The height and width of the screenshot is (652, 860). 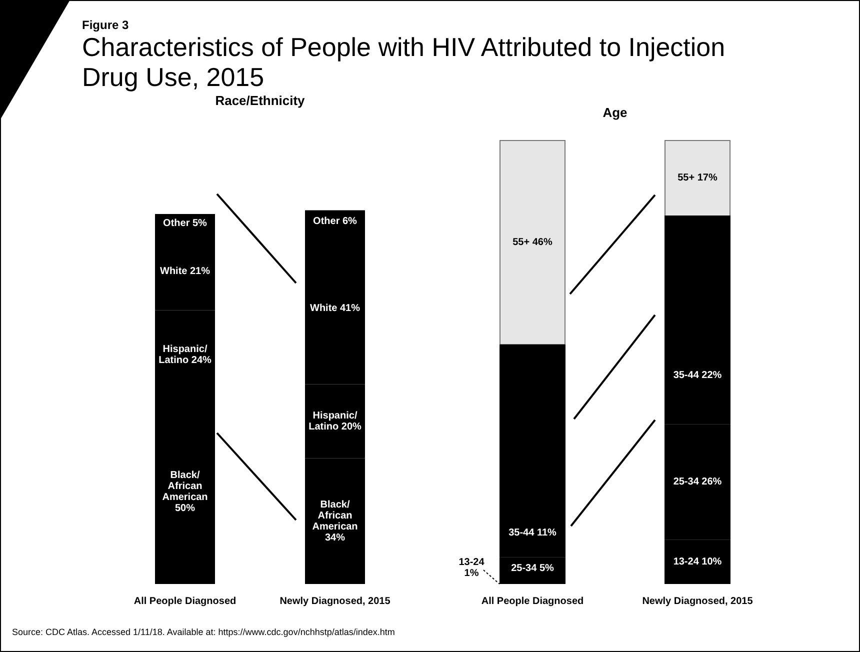 What do you see at coordinates (697, 376) in the screenshot?
I see `data-label: 35-44 22%` at bounding box center [697, 376].